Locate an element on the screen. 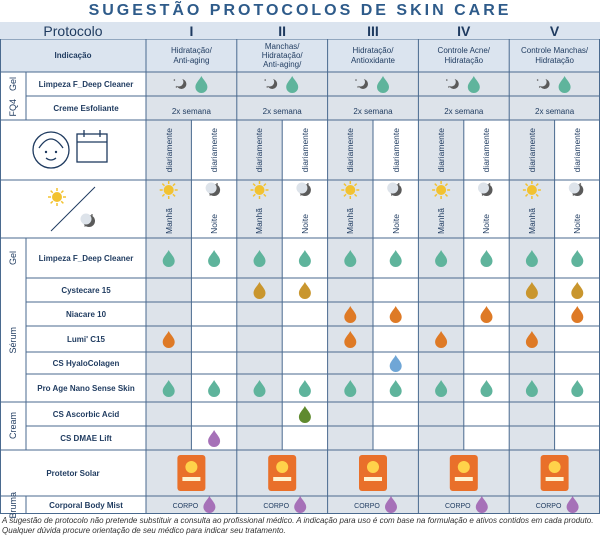  protocol-4: IV is located at coordinates (464, 30).